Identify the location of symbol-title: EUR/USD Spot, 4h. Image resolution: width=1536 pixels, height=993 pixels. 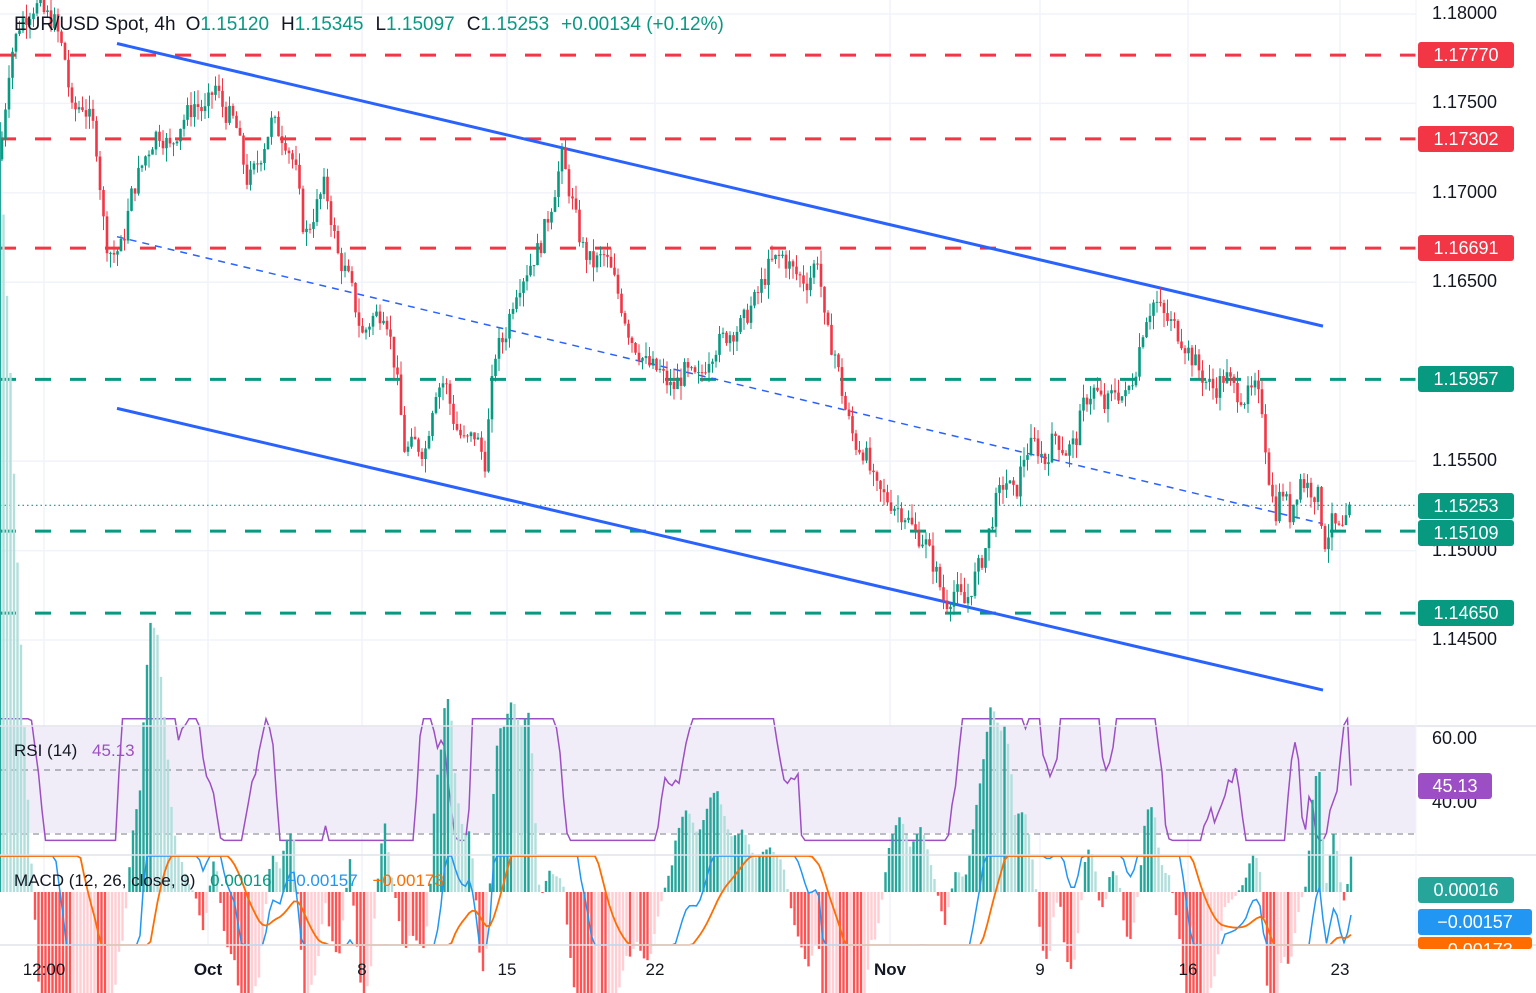
(95, 24).